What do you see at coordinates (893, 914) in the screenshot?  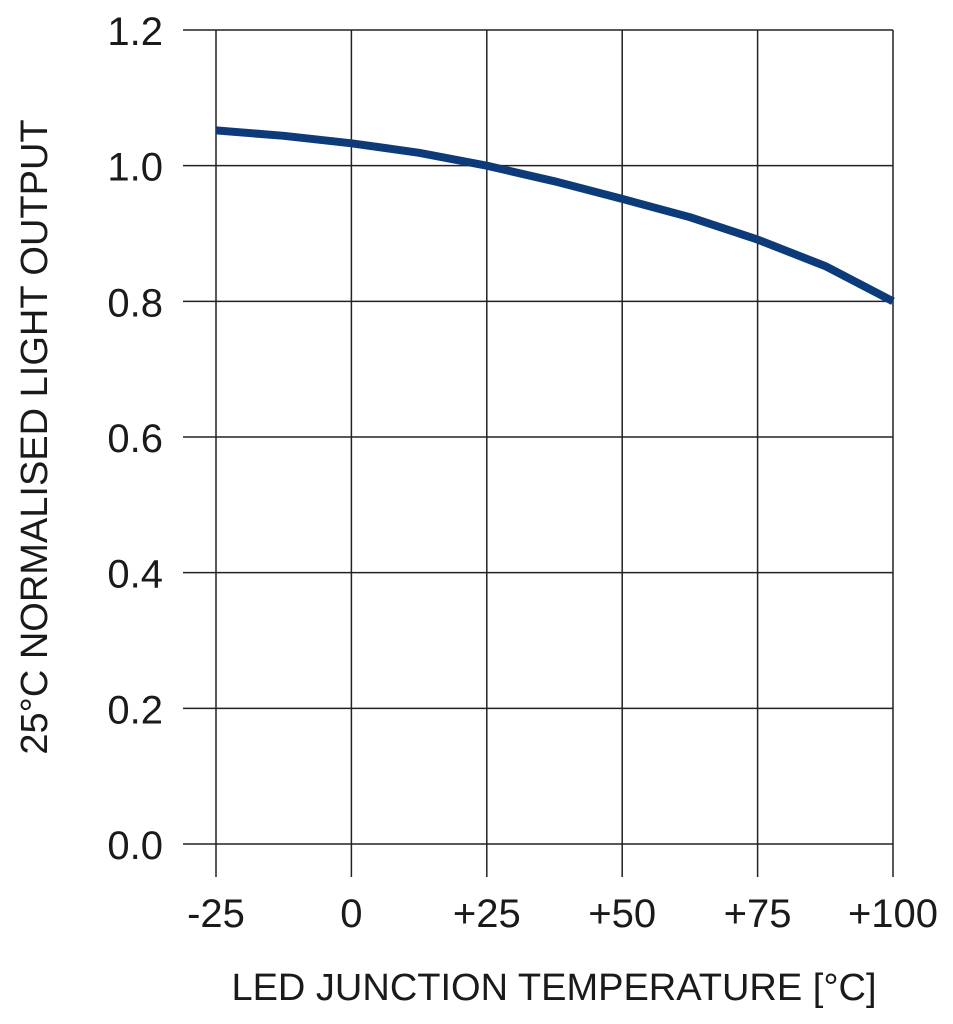 I see `x-tick-label: +100` at bounding box center [893, 914].